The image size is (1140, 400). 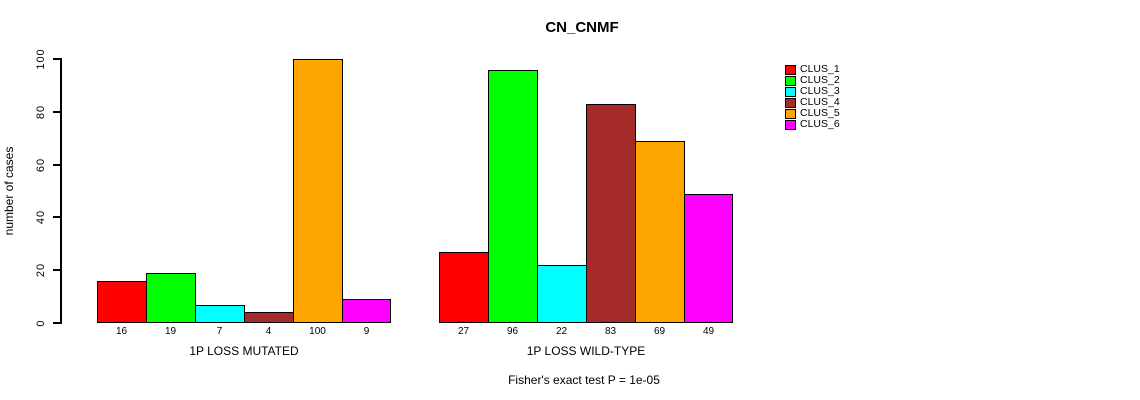 I want to click on legend-item-clus_3: CLUS_3, so click(x=812, y=91).